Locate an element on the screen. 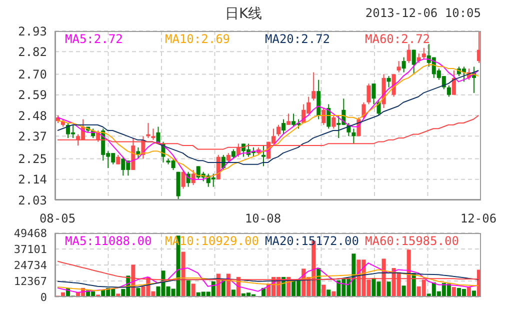  y-tick-label: 2.25 is located at coordinates (32, 159).